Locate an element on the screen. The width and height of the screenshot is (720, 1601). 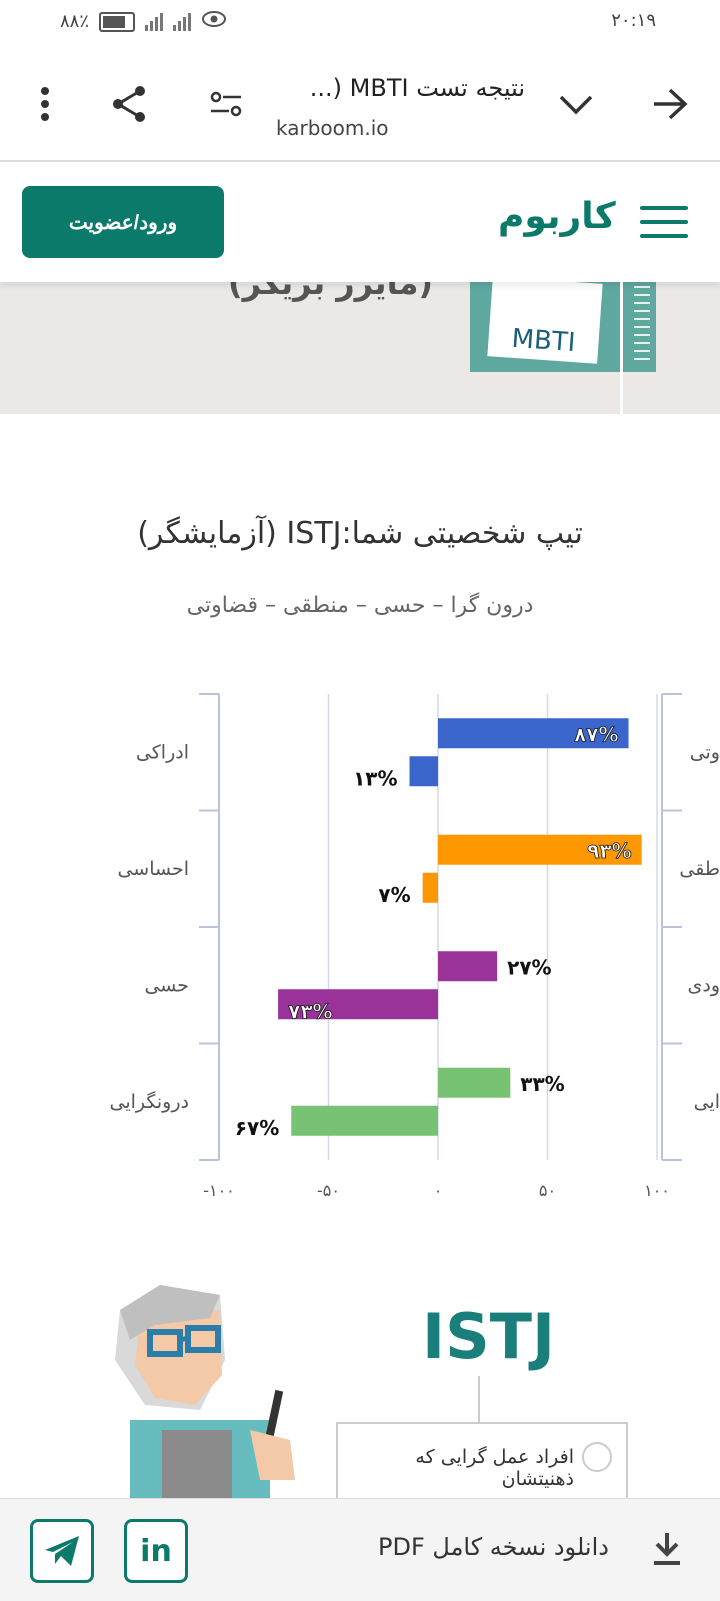
send-icon is located at coordinates (62, 1551).